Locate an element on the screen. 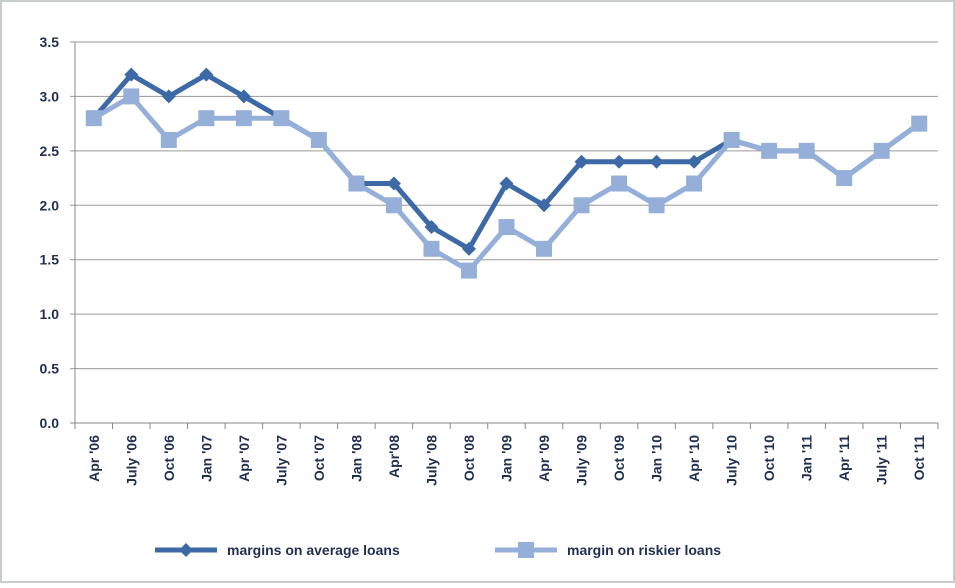 This screenshot has width=955, height=588. y-tick-label: 3.0 is located at coordinates (50, 96).